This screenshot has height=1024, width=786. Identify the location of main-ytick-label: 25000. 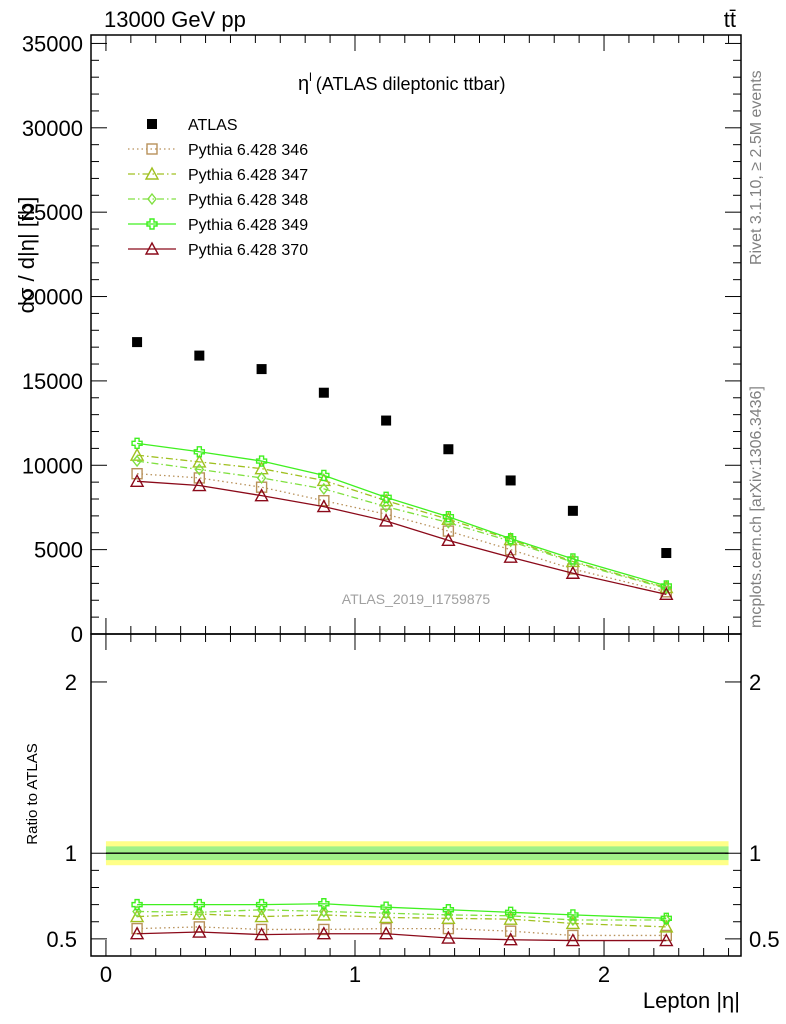
(52, 212).